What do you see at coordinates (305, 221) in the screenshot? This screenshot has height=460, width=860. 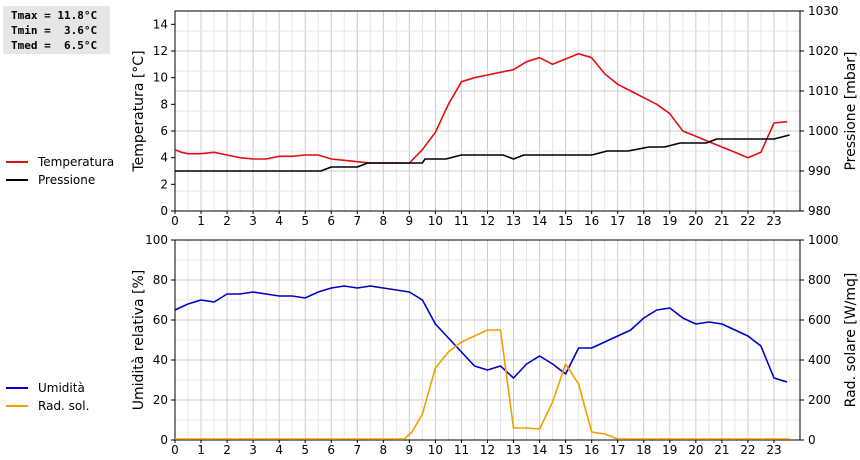 I see `chart1-xtick-label: 5` at bounding box center [305, 221].